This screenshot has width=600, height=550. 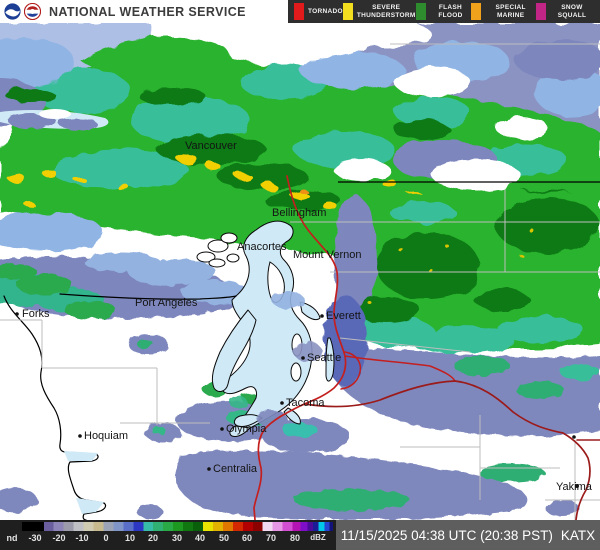 What do you see at coordinates (248, 420) in the screenshot?
I see `water-olympia-inlets` at bounding box center [248, 420].